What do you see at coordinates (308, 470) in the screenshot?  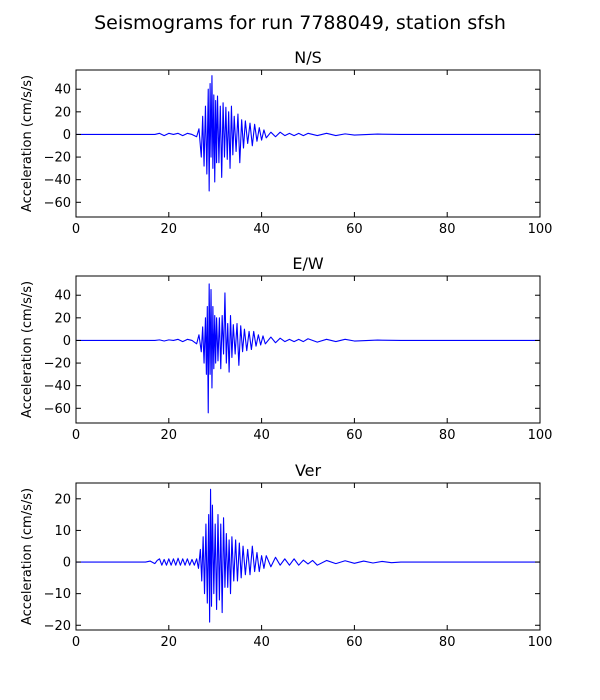 I see `panel-title: Ver` at bounding box center [308, 470].